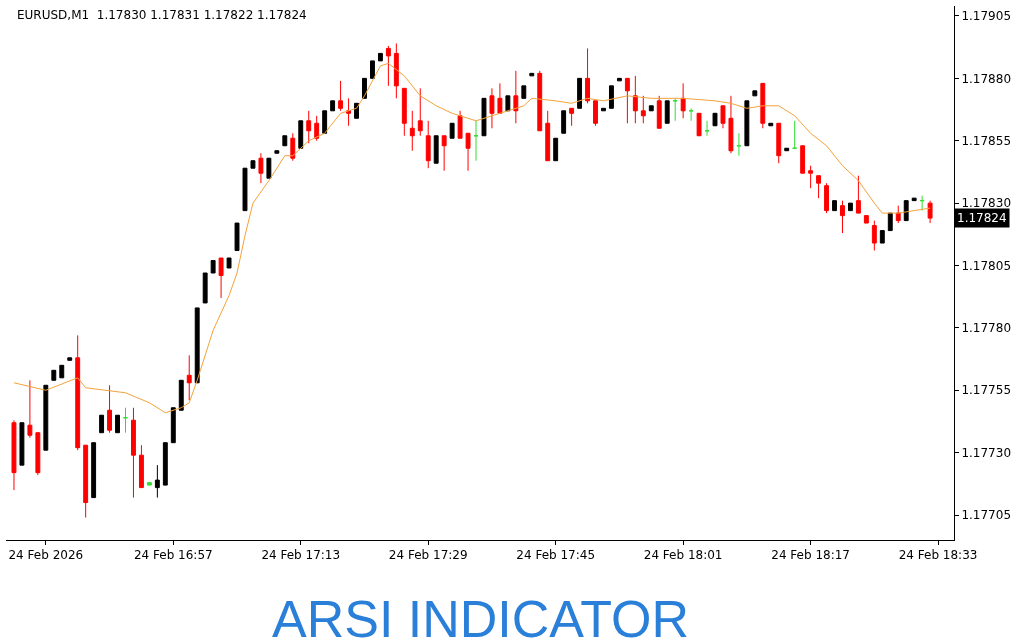 The image size is (1024, 640). I want to click on y-tick-label: 1.17830, so click(986, 203).